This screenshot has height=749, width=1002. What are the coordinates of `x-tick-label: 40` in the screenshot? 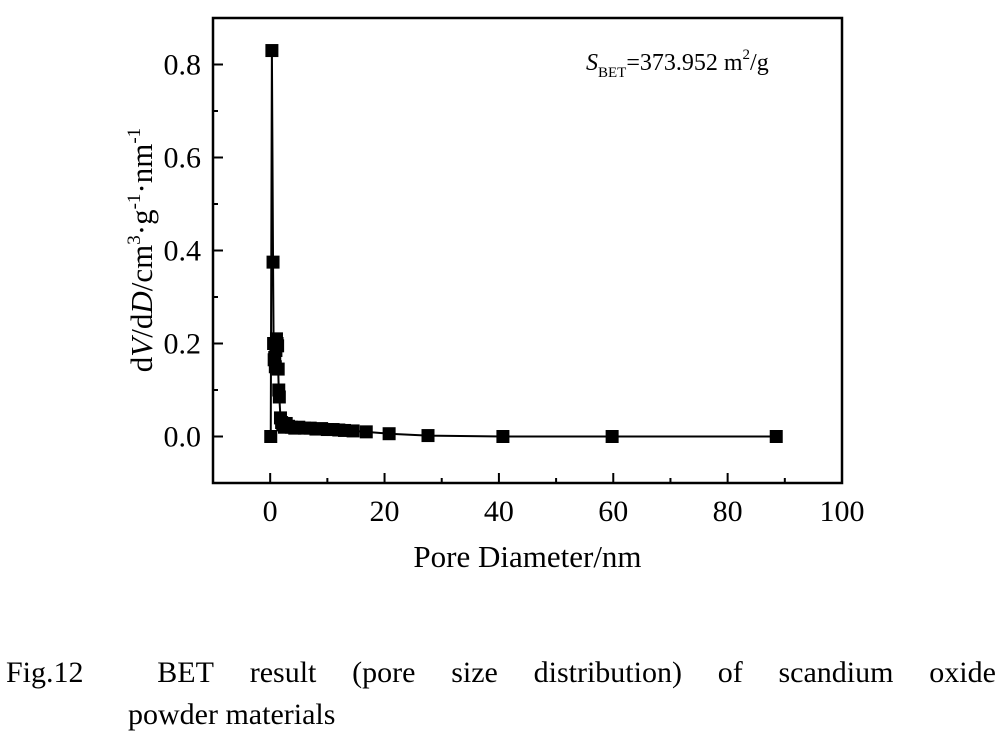 It's located at (499, 511).